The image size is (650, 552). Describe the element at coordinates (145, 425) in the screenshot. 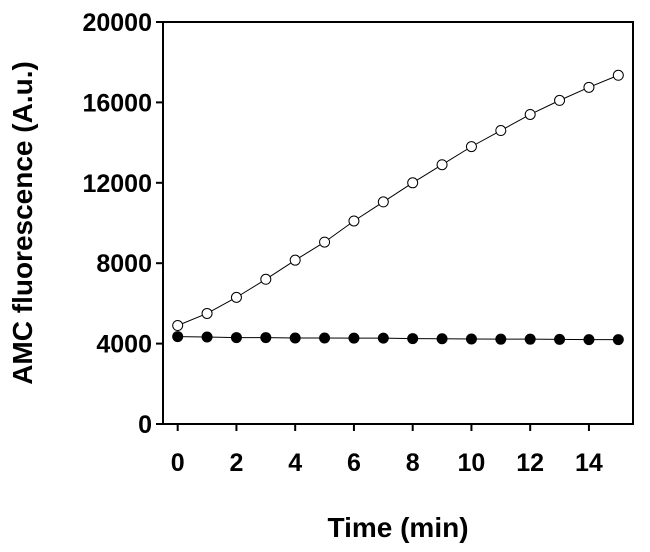

I see `y-tick-label: 0` at that location.